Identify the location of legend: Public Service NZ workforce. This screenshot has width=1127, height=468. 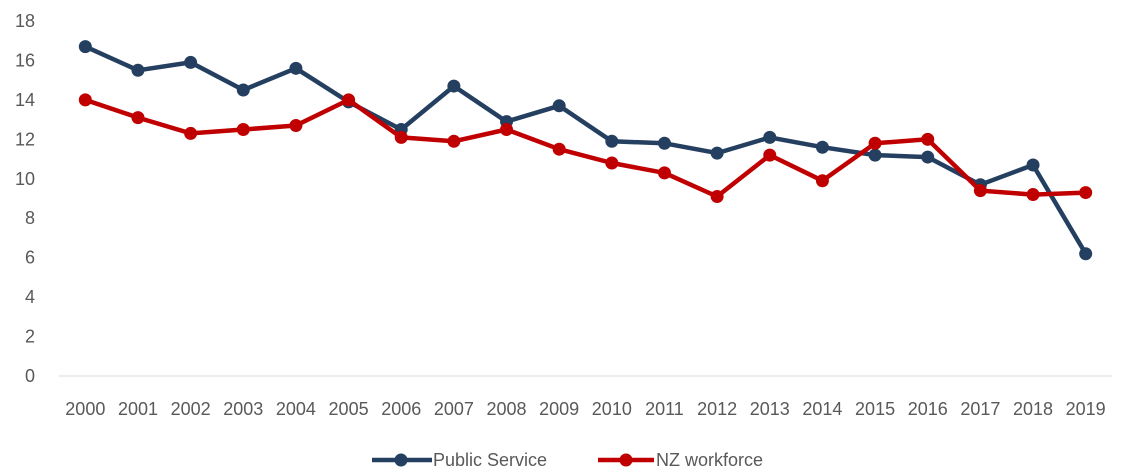
(567, 459).